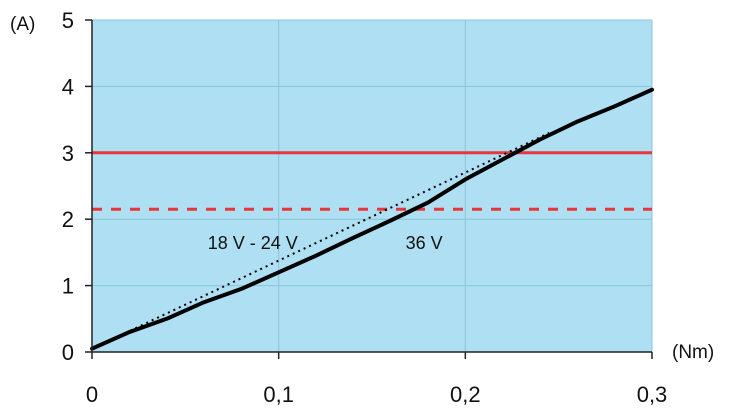  Describe the element at coordinates (68, 286) in the screenshot. I see `y-tick-label: 1` at that location.